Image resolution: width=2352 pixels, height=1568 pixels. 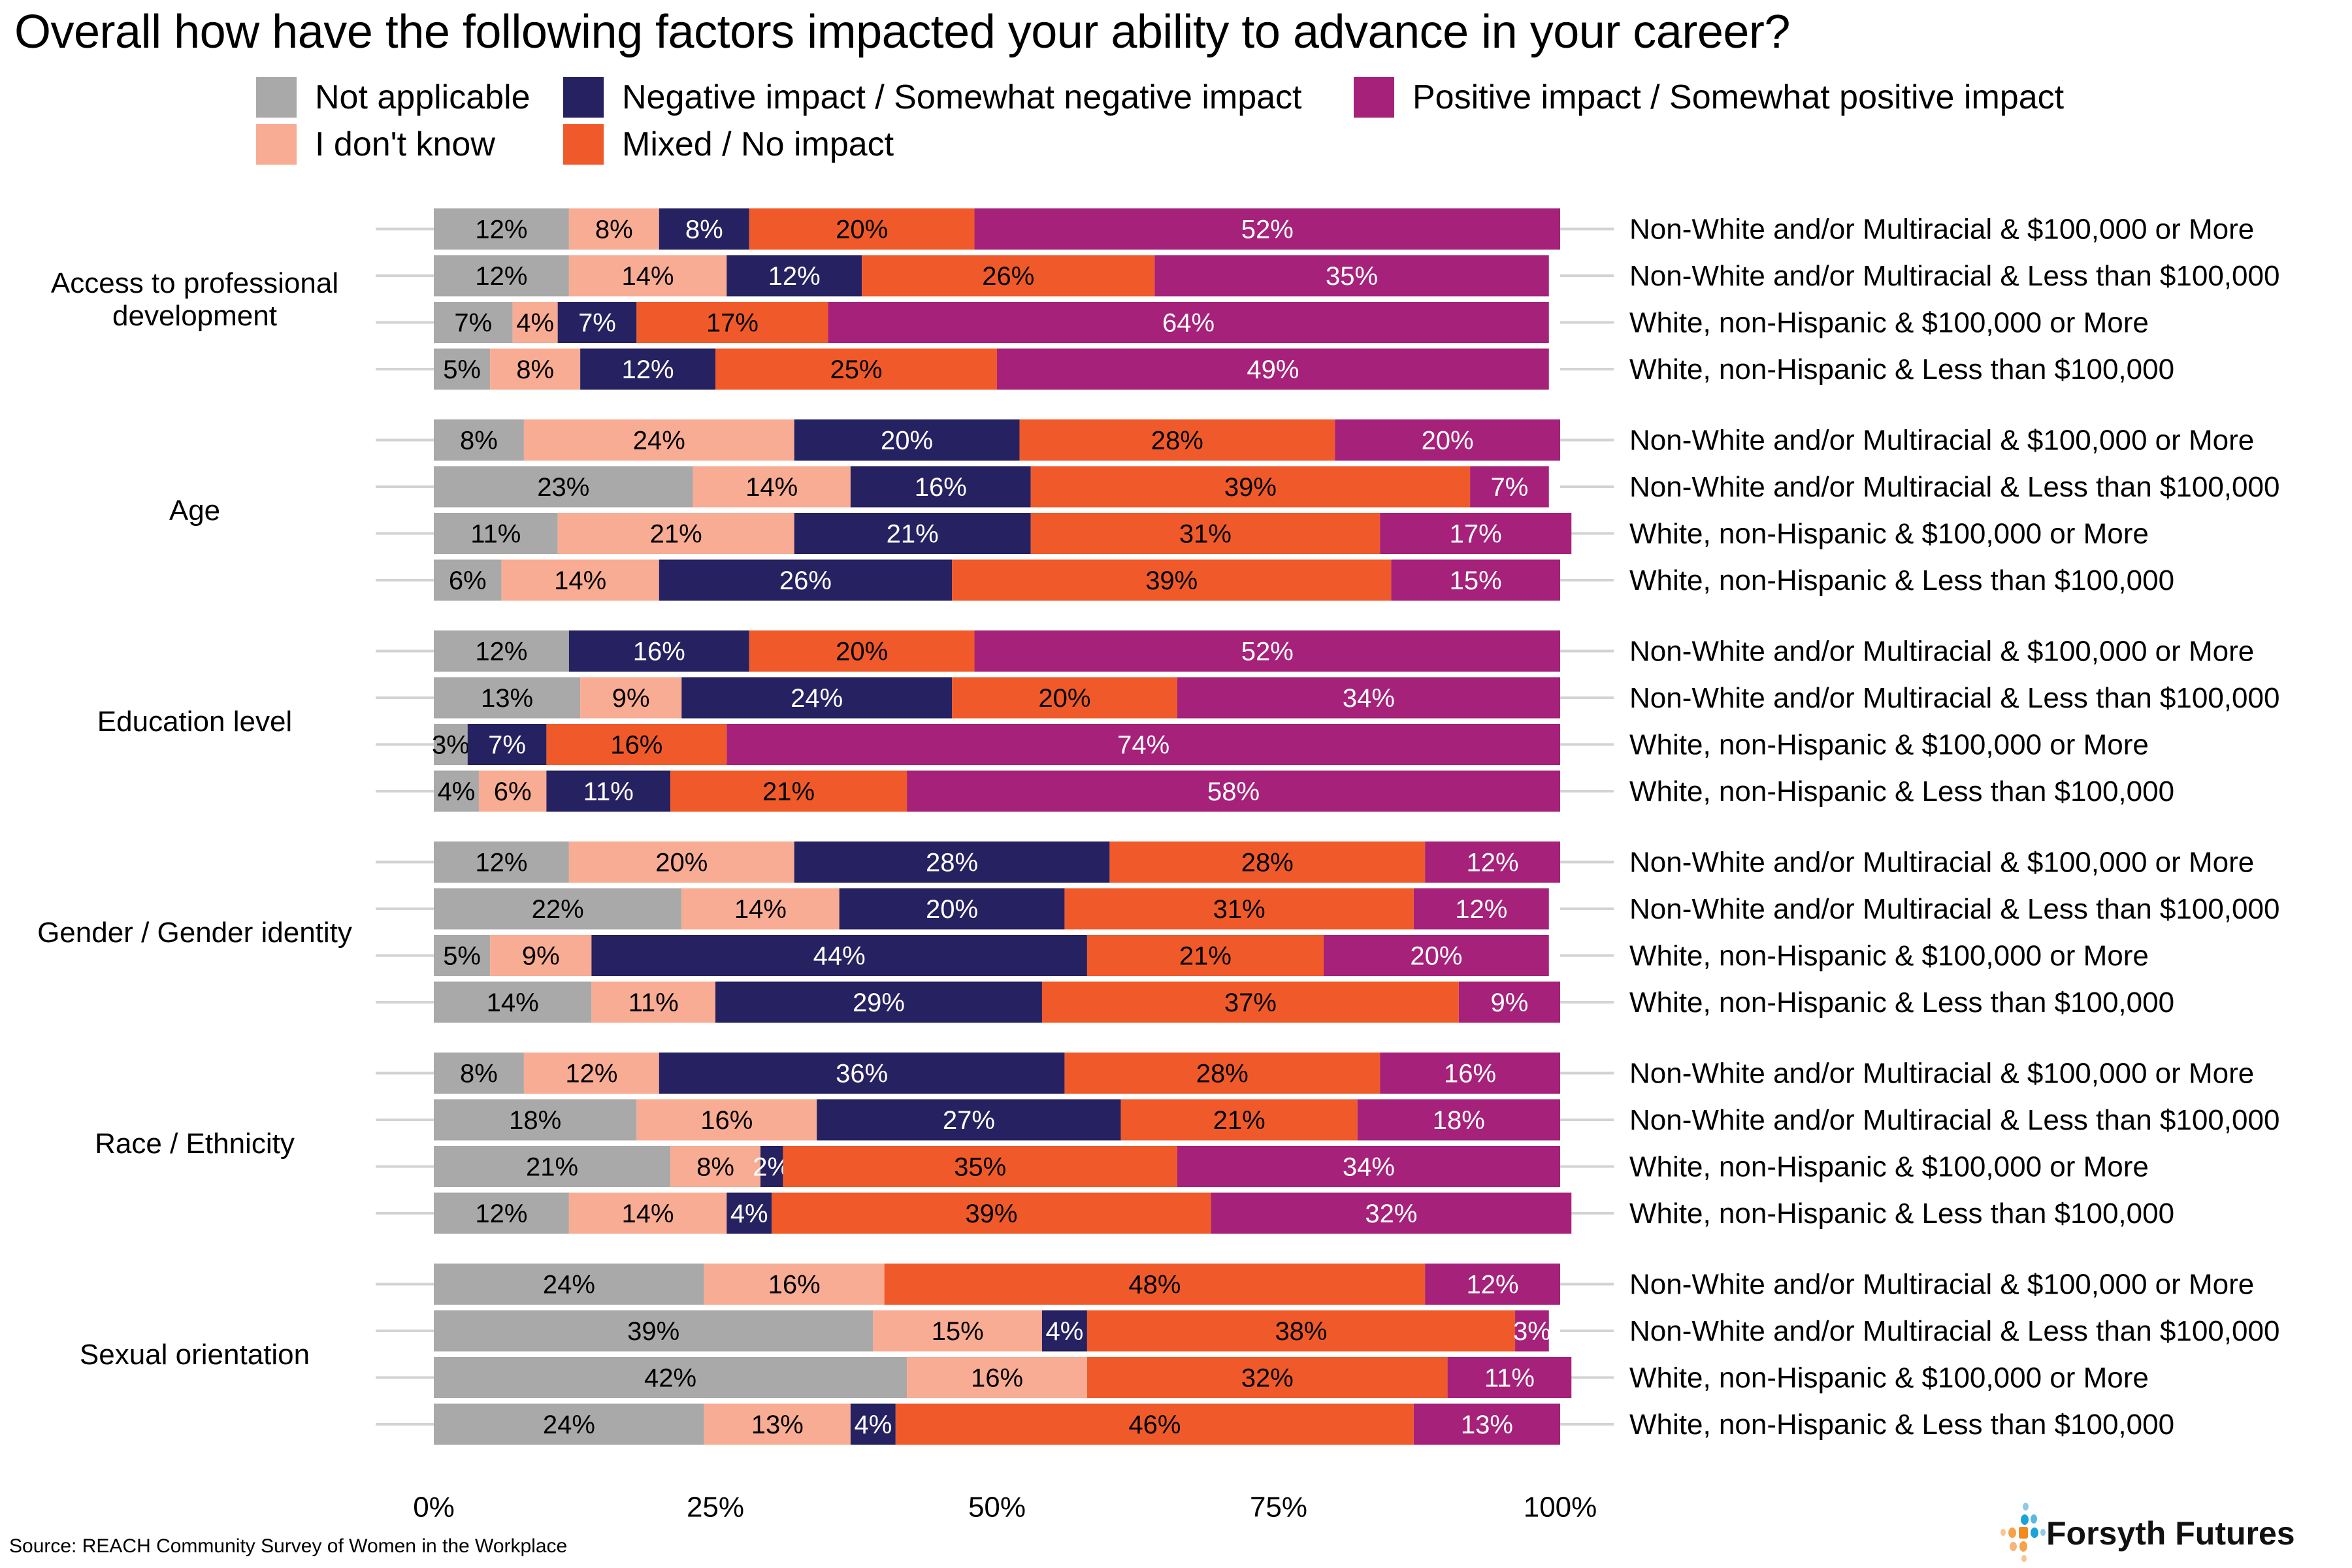 What do you see at coordinates (1301, 1331) in the screenshot?
I see `bar-value-label: 38%` at bounding box center [1301, 1331].